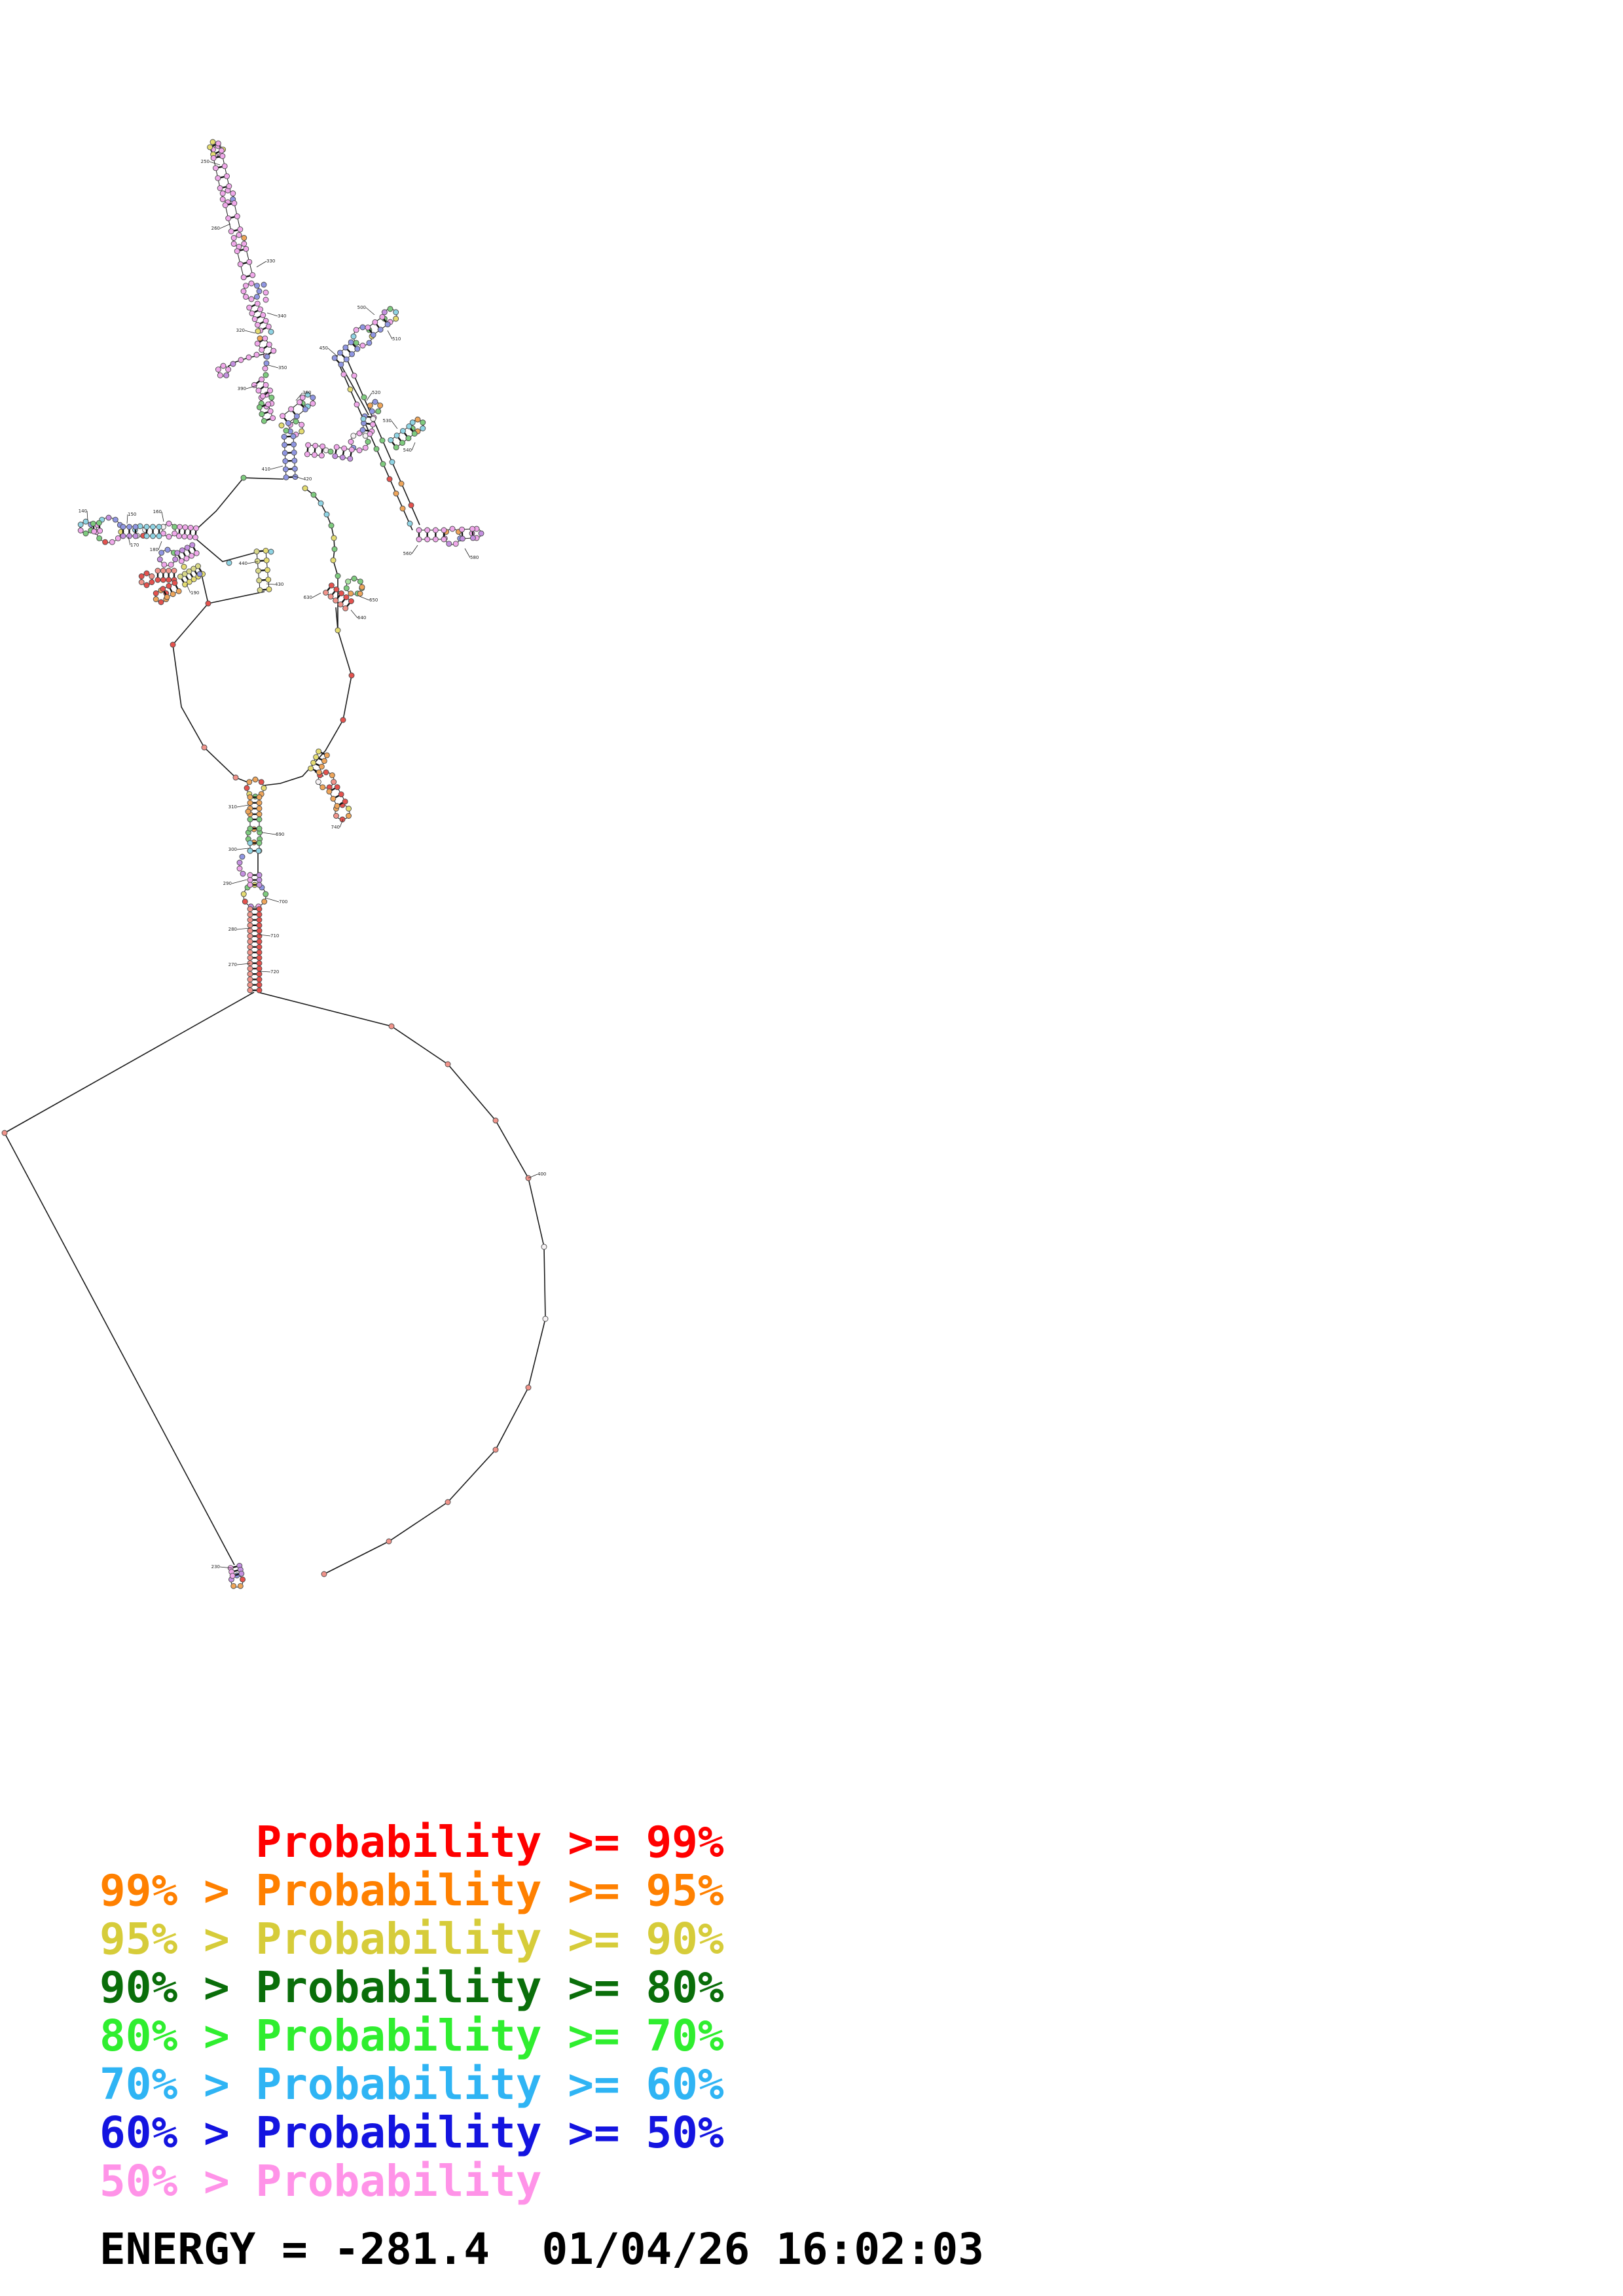 This screenshot has width=1623, height=2296. I want to click on svg-text: 400, so click(542, 1174).